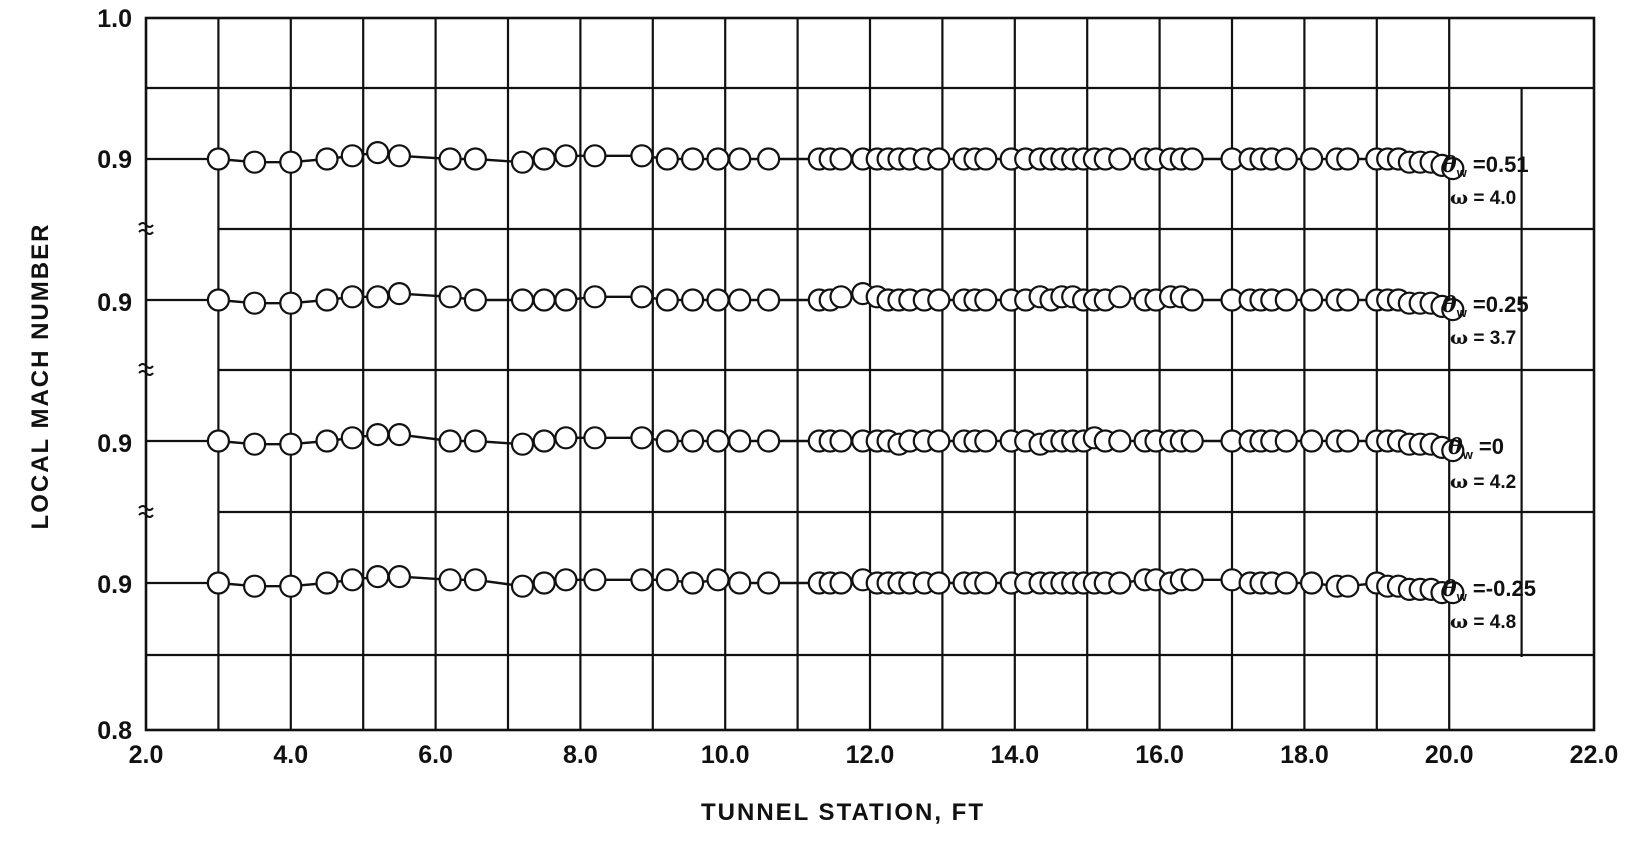 Image resolution: width=1628 pixels, height=855 pixels. What do you see at coordinates (843, 812) in the screenshot?
I see `x-axis-title: TUNNEL STATION, FT` at bounding box center [843, 812].